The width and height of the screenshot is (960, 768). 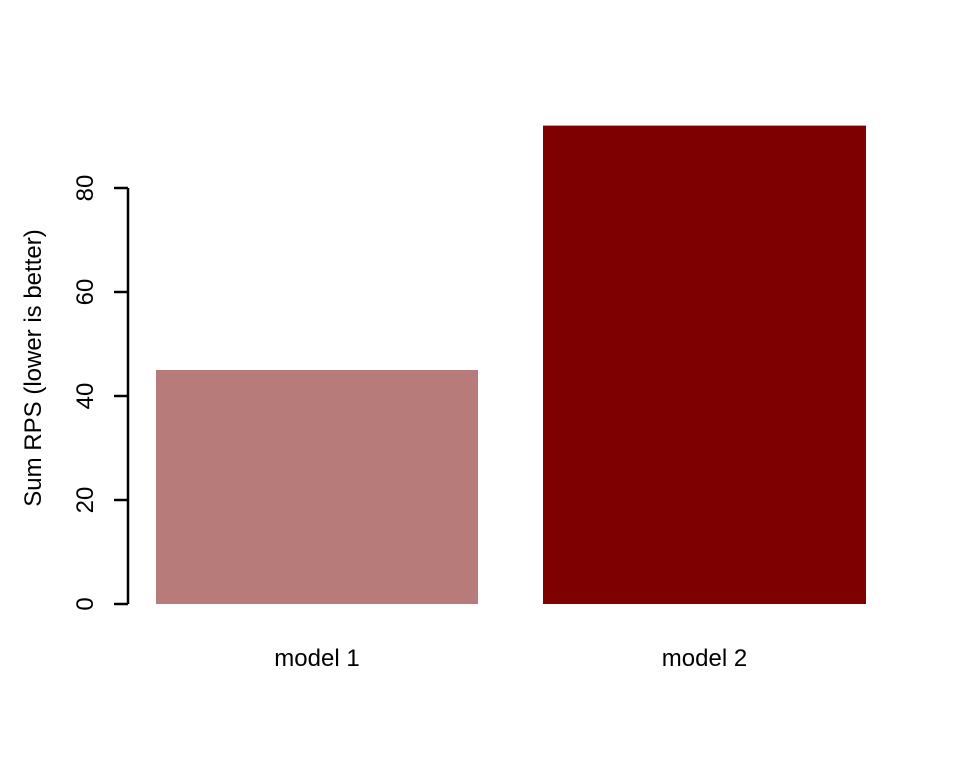 I want to click on y-ticks: 0 20 40 60 80, so click(x=100, y=393).